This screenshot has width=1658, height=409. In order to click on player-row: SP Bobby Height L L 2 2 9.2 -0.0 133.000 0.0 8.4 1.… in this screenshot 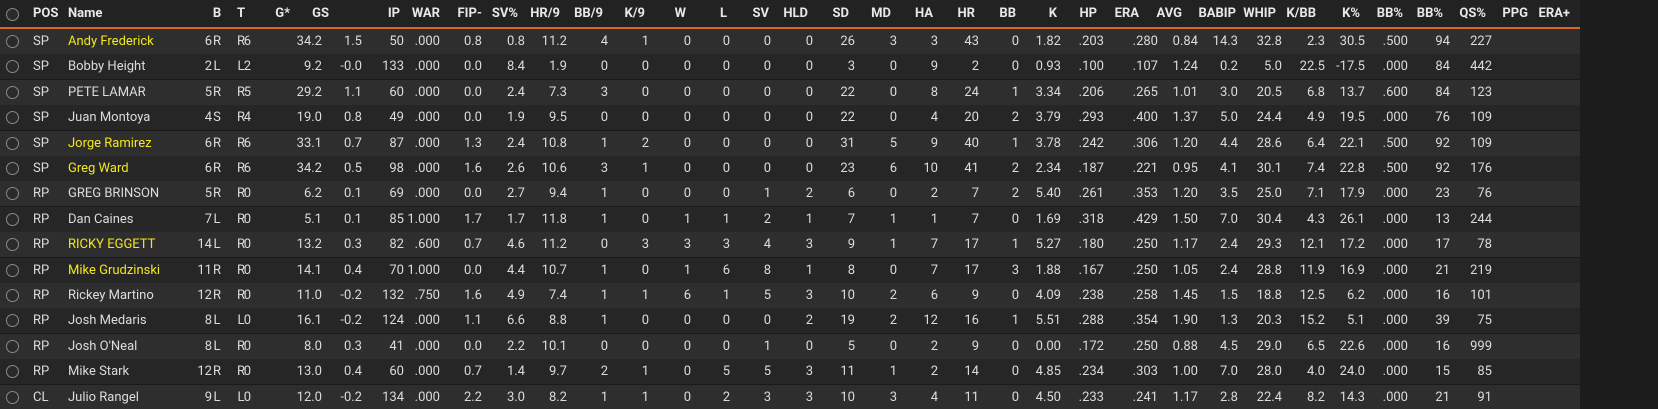, I will do `click(790, 67)`.